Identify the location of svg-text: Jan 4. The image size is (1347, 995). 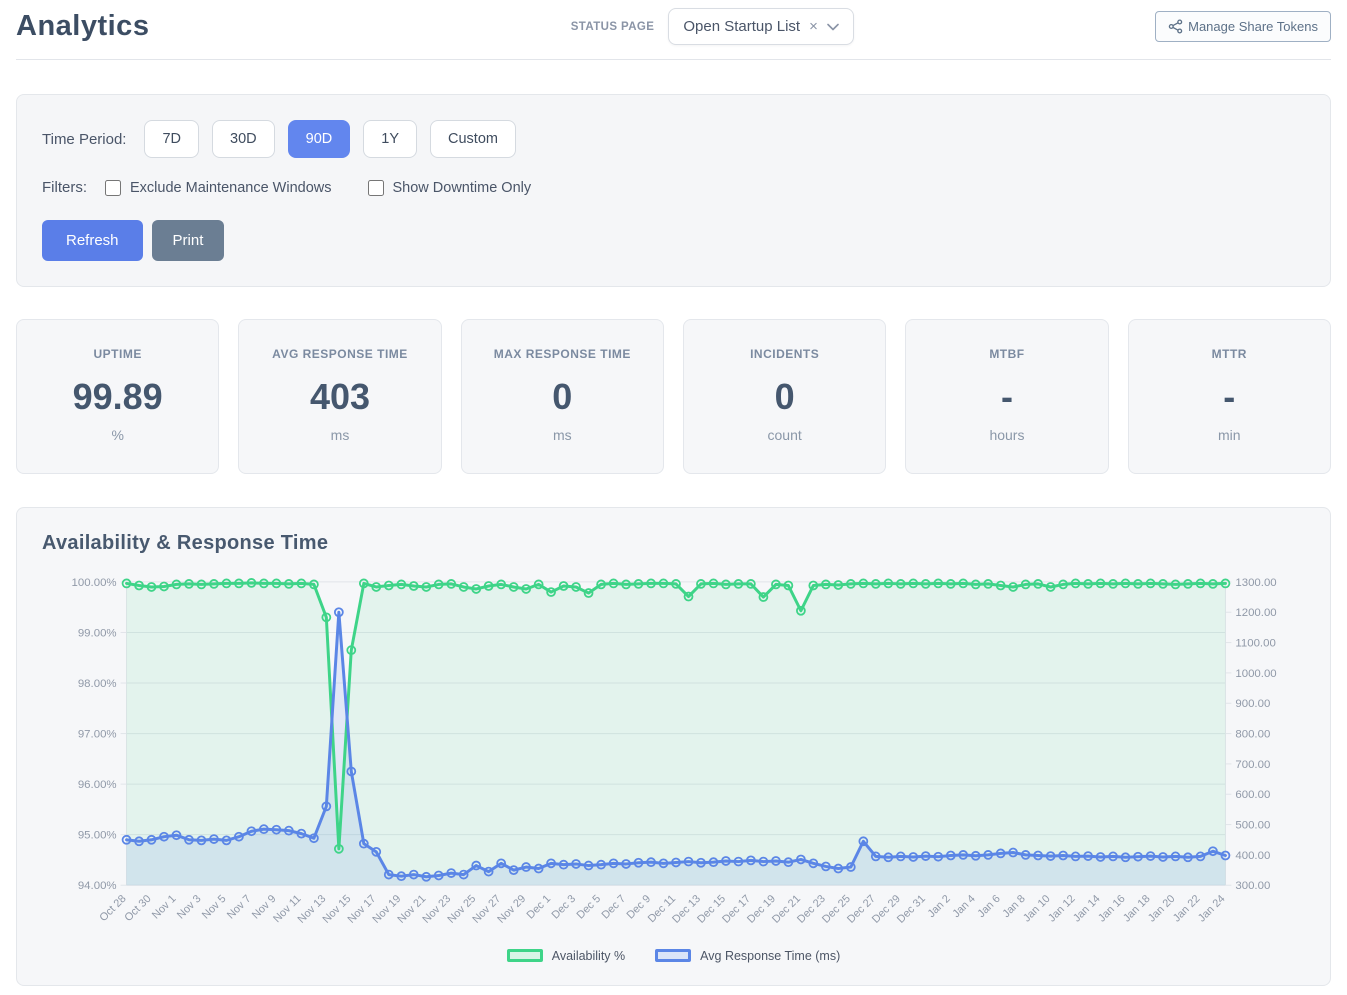
(963, 906).